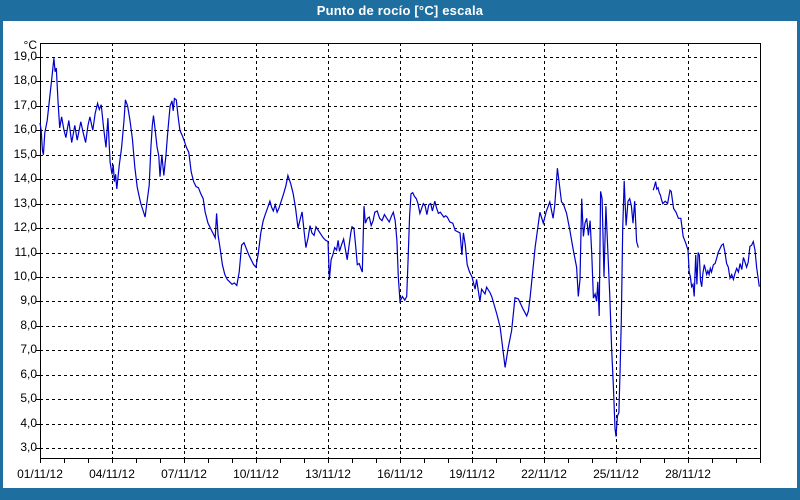 This screenshot has width=800, height=500. What do you see at coordinates (40, 474) in the screenshot?
I see `x-tick-label: 01/11/12` at bounding box center [40, 474].